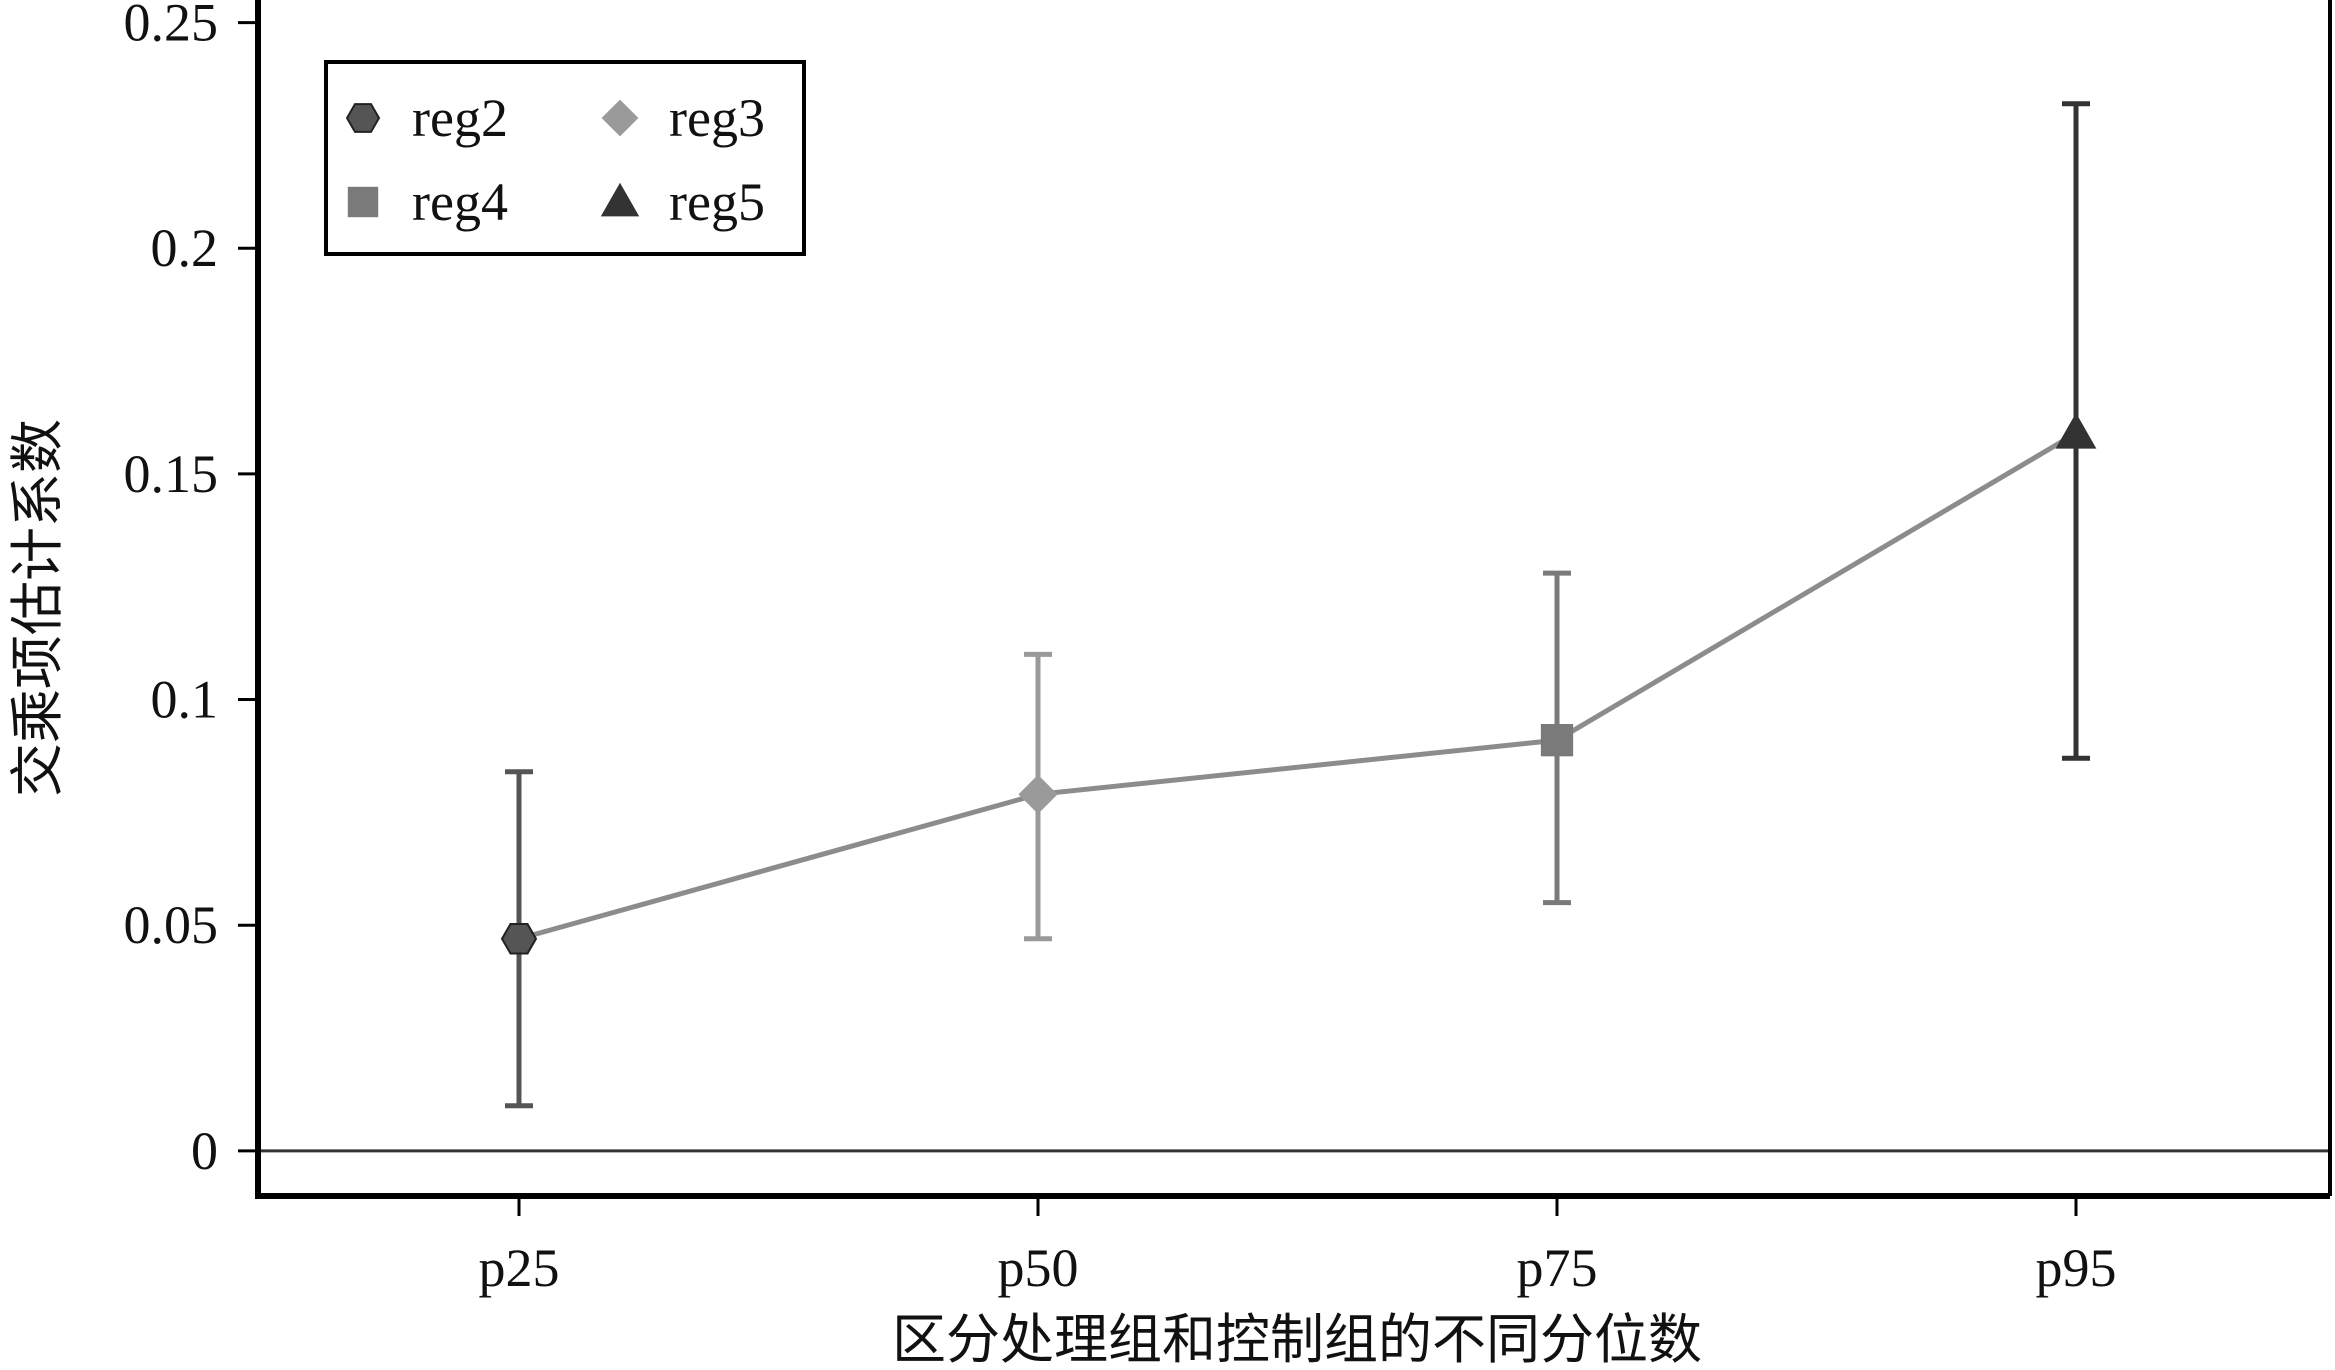 This screenshot has height=1370, width=2335. Describe the element at coordinates (717, 202) in the screenshot. I see `legend-label: reg5` at that location.